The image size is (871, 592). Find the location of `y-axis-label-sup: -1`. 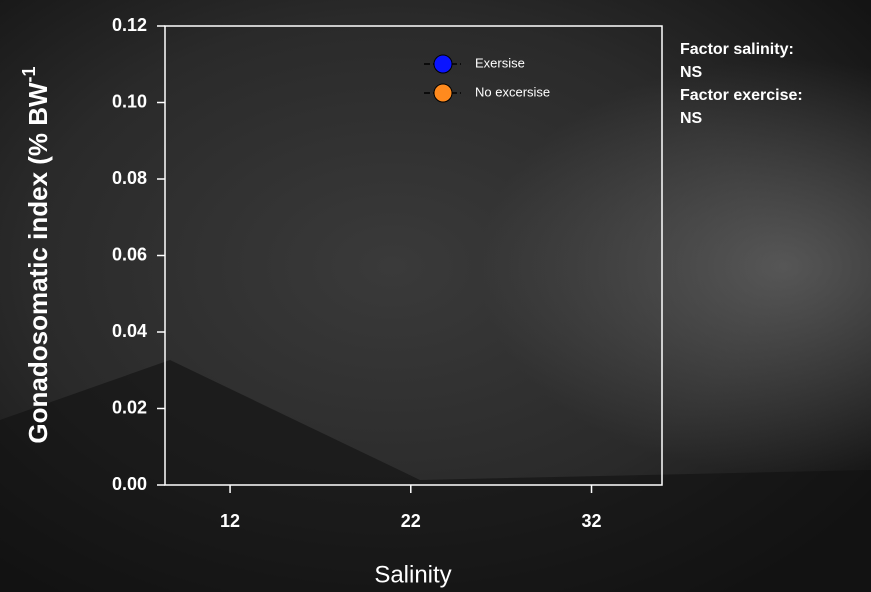

y-axis-label-sup: -1 is located at coordinates (29, 74).